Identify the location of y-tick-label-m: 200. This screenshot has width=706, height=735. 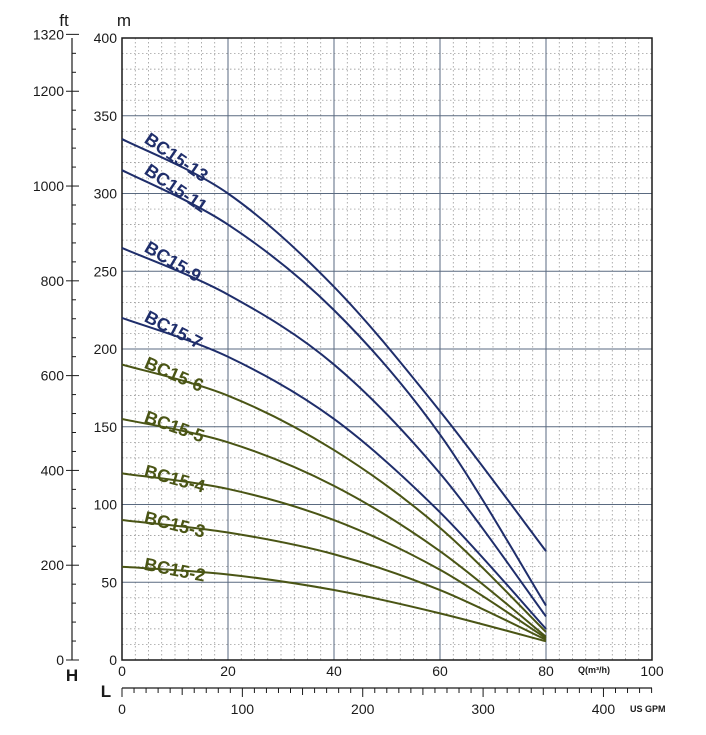
(106, 349).